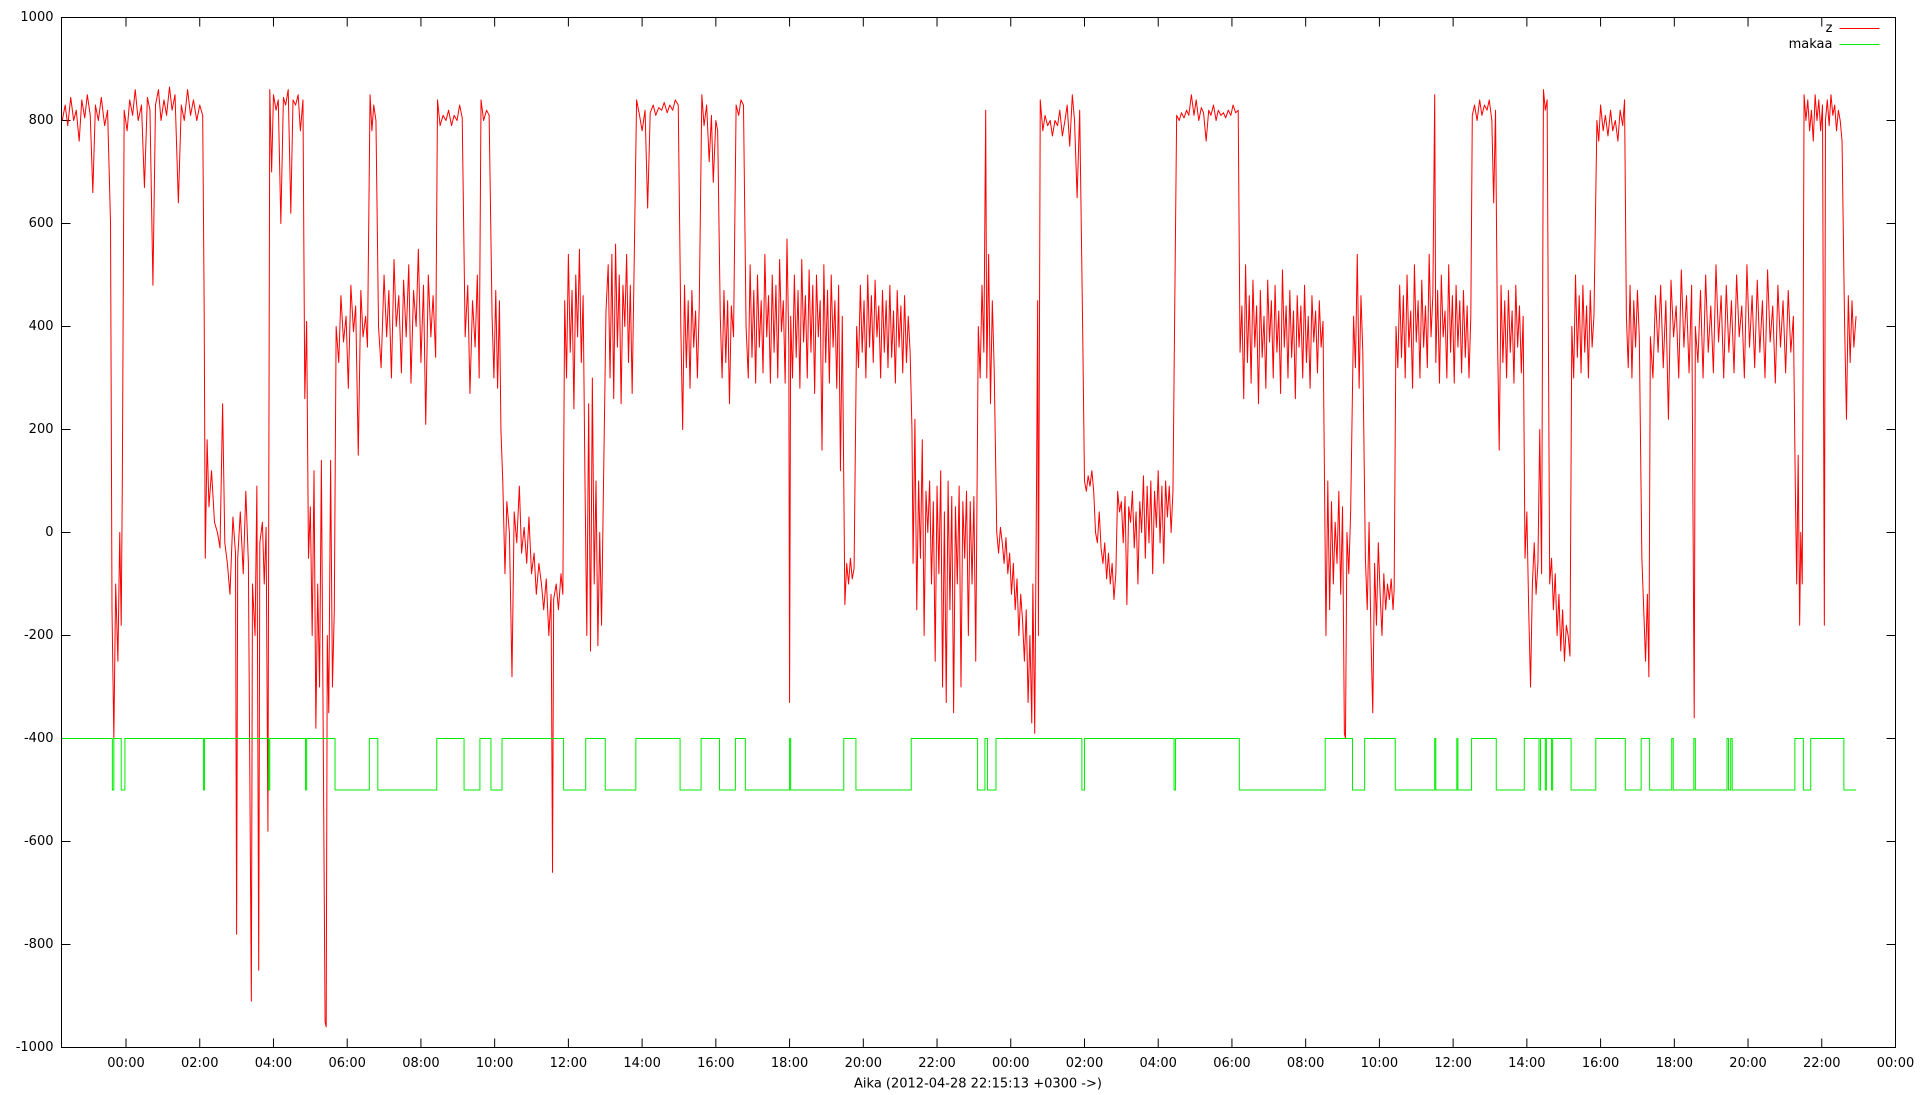  Describe the element at coordinates (49, 532) in the screenshot. I see `y-tick-label: 0` at that location.